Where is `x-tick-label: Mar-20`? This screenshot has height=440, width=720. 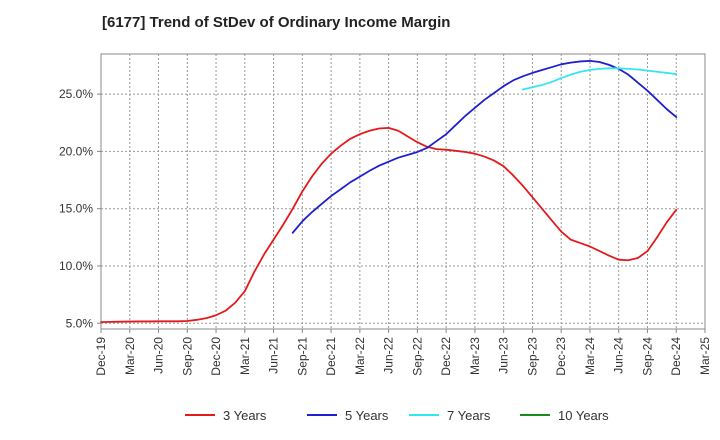
x-tick-label: Mar-20 is located at coordinates (130, 356).